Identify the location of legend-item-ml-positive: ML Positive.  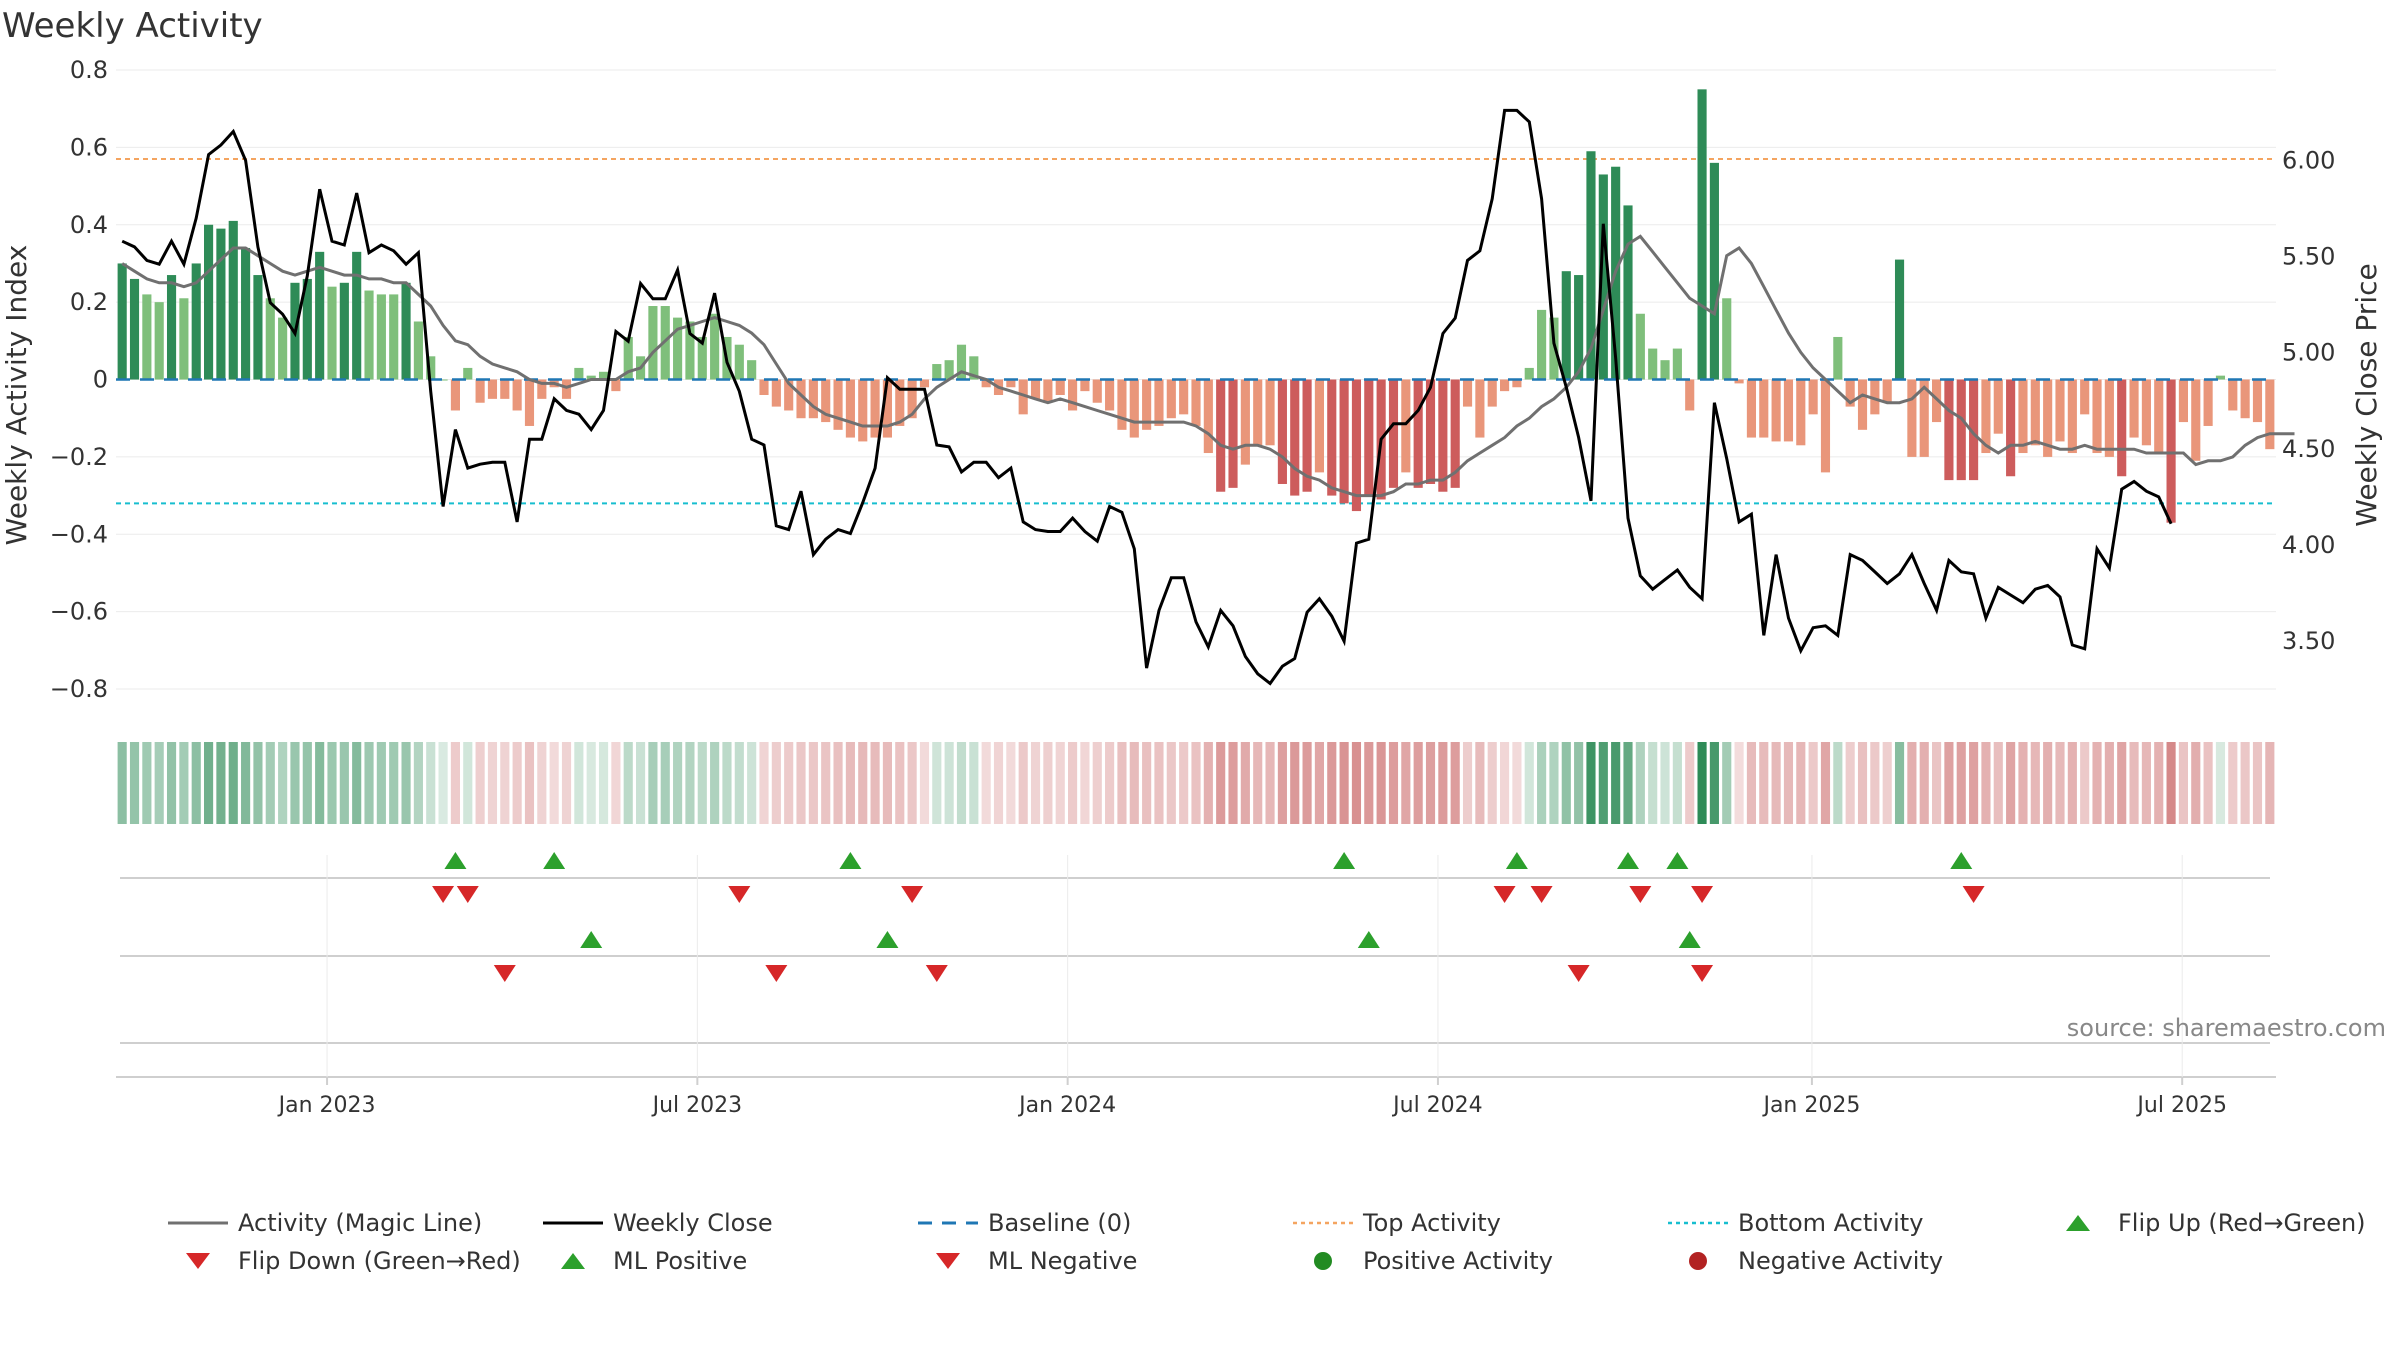
(645, 1261).